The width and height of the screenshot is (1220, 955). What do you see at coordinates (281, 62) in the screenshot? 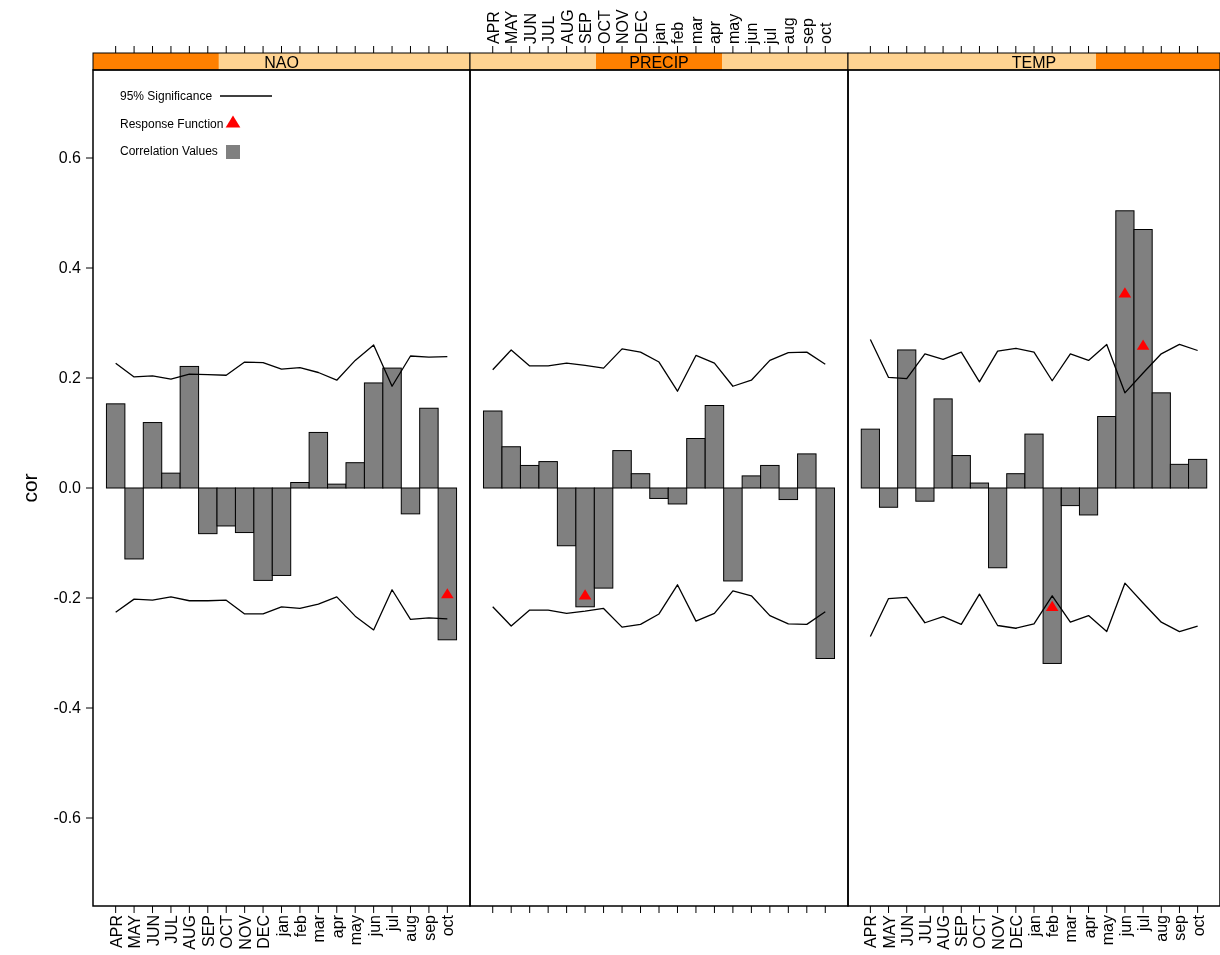
I see `chart-title: NAO` at bounding box center [281, 62].